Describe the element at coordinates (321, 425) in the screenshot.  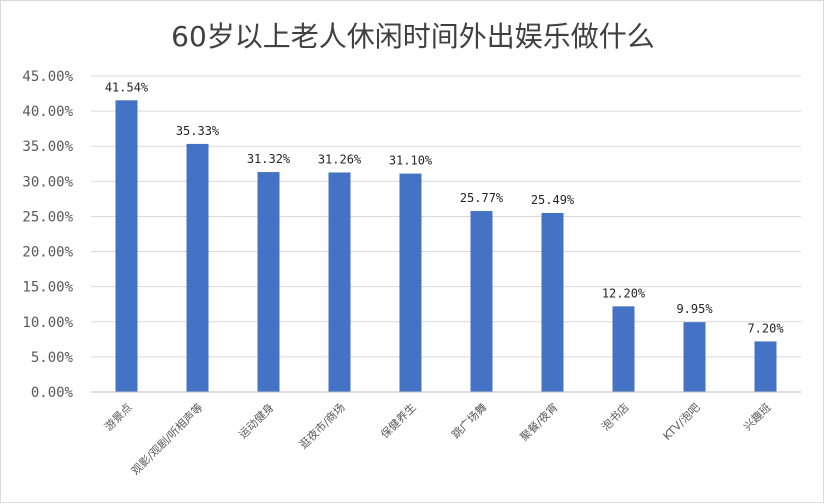
I see `x-tick-label: 逛夜市/商场` at that location.